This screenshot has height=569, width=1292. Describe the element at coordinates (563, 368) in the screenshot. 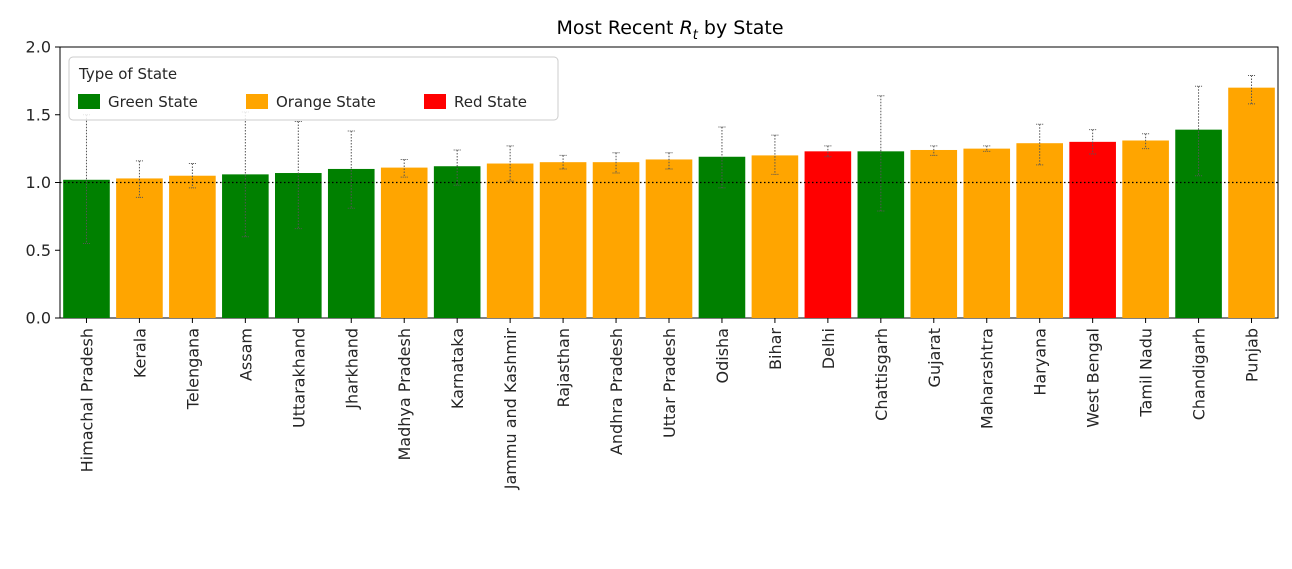

I see `x-tick-label: Rajasthan` at that location.